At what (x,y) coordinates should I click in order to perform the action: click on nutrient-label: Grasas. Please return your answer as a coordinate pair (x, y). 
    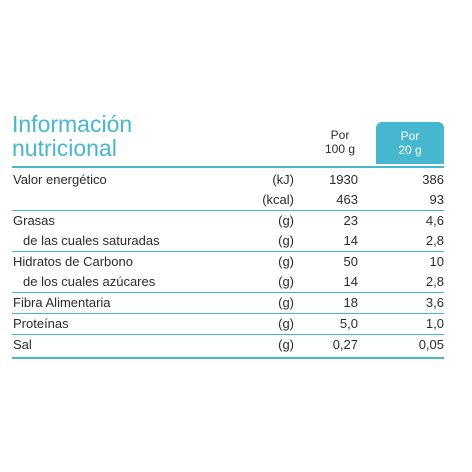
    Looking at the image, I should click on (34, 220).